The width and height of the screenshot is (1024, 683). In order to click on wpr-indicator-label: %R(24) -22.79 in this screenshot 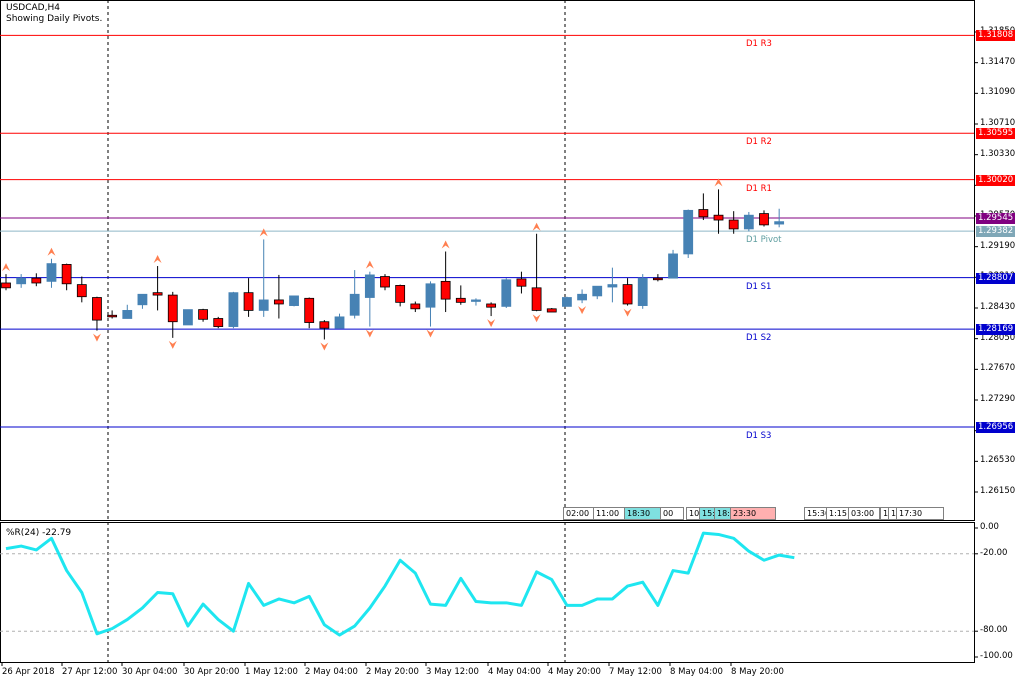, I will do `click(39, 533)`.